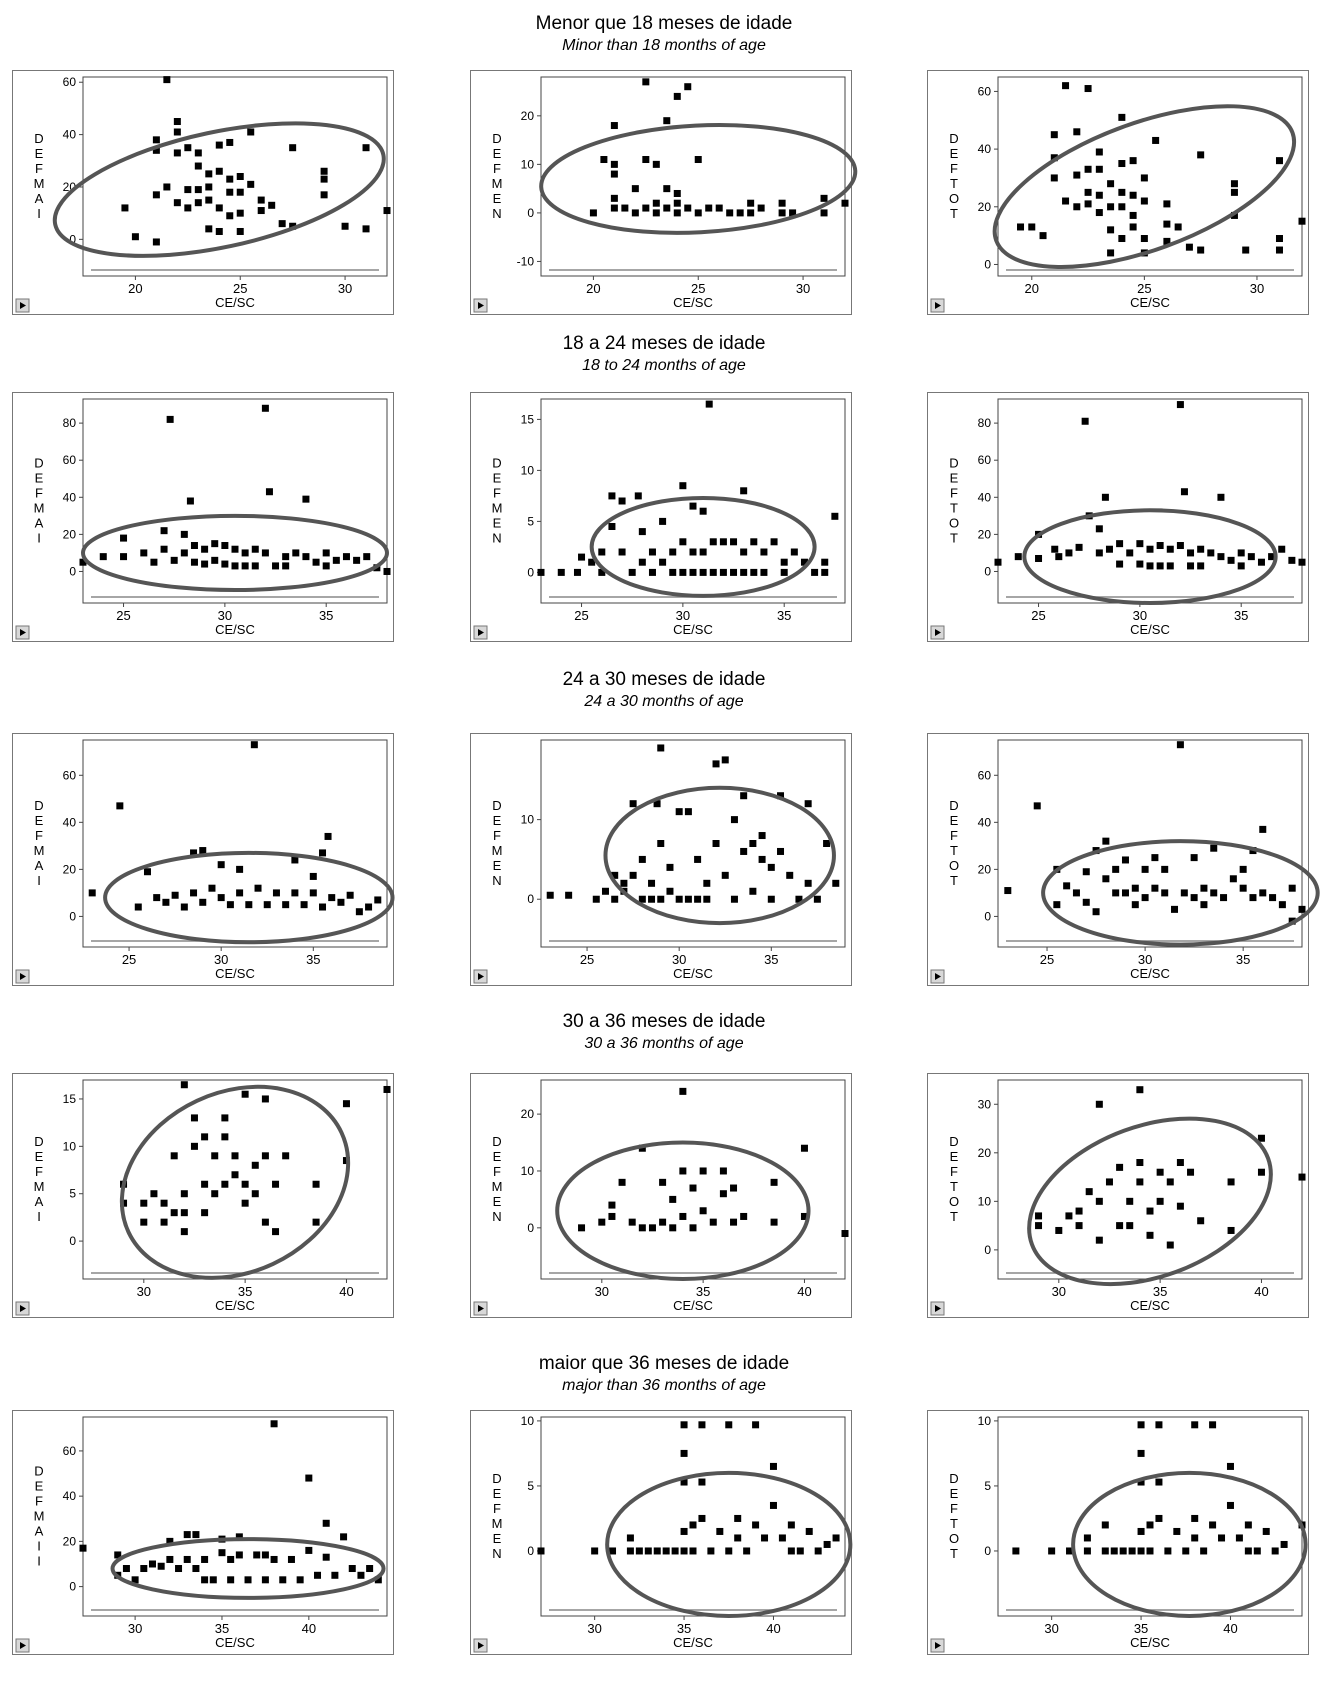 This screenshot has width=1328, height=1700. Describe the element at coordinates (987, 1486) in the screenshot. I see `y-tick-label: 5` at that location.